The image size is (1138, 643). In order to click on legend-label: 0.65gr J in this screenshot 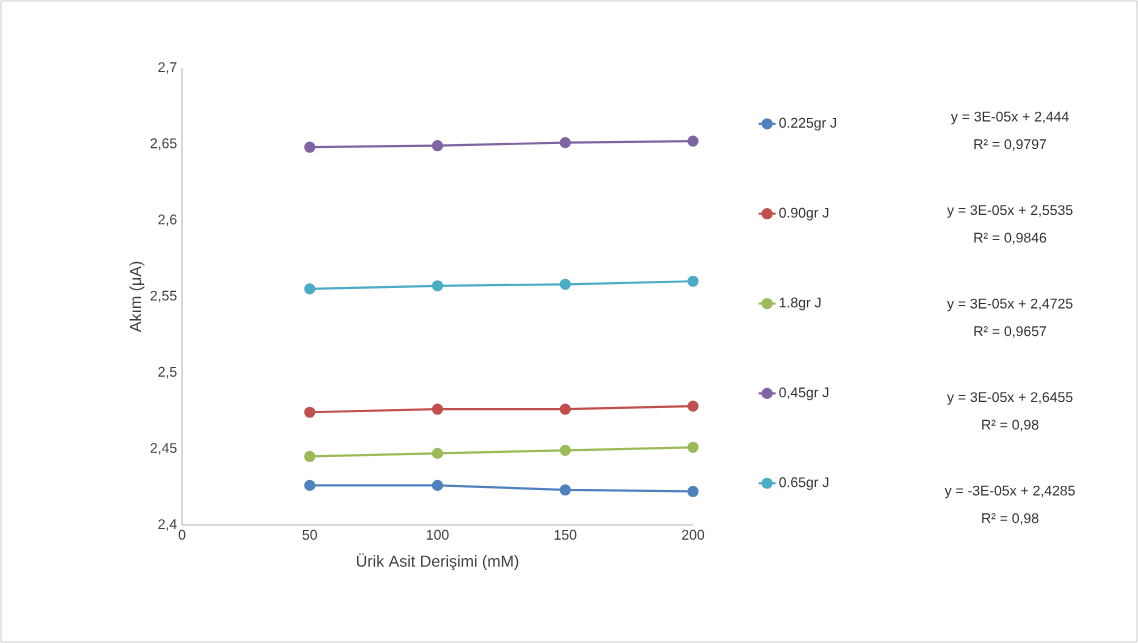, I will do `click(804, 483)`.